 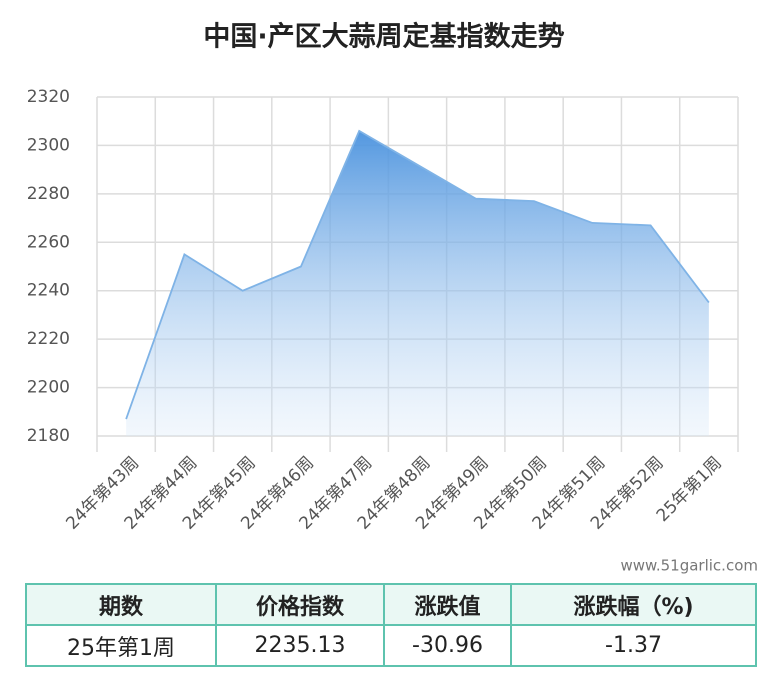 What do you see at coordinates (48, 194) in the screenshot?
I see `y-tick-label: 2280` at bounding box center [48, 194].